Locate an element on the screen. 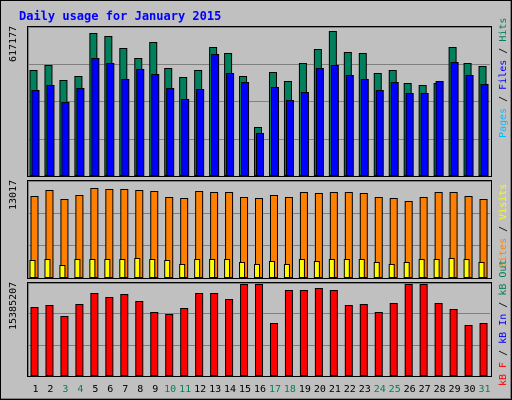 This screenshot has height=400, width=512. sites-side-label-part: Sites is located at coordinates (503, 253).